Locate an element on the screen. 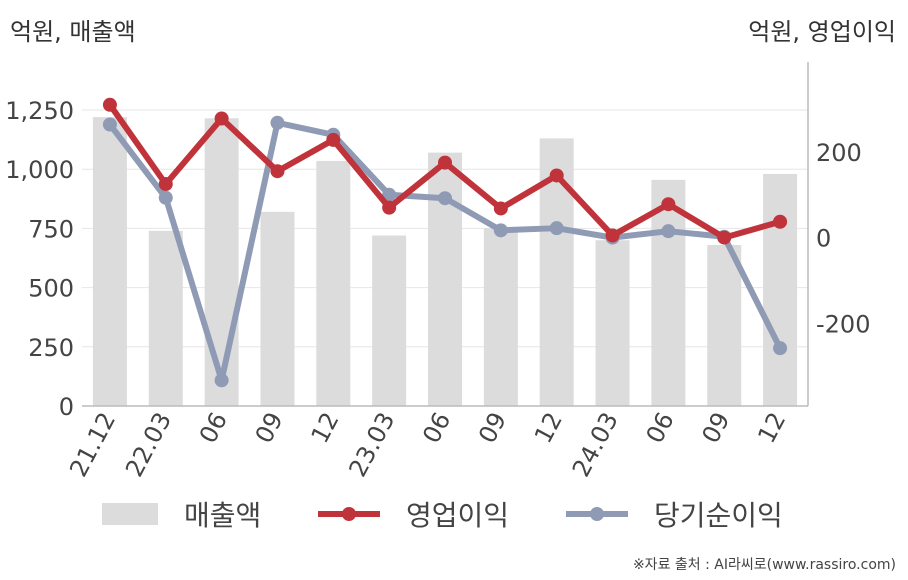 This screenshot has width=908, height=580. y-left-tick-label: 1,000 is located at coordinates (39, 170).